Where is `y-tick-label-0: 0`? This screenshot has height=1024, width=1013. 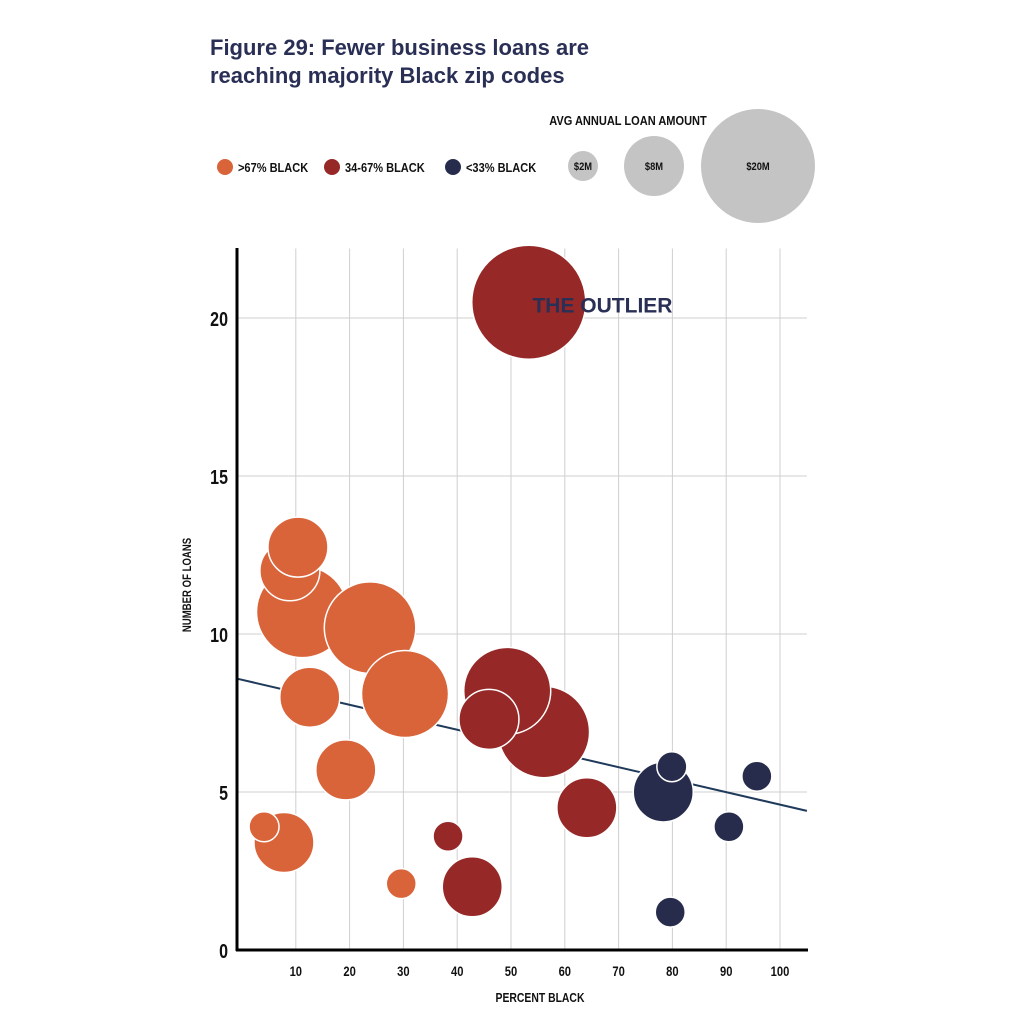 y-tick-label-0: 0 is located at coordinates (223, 951).